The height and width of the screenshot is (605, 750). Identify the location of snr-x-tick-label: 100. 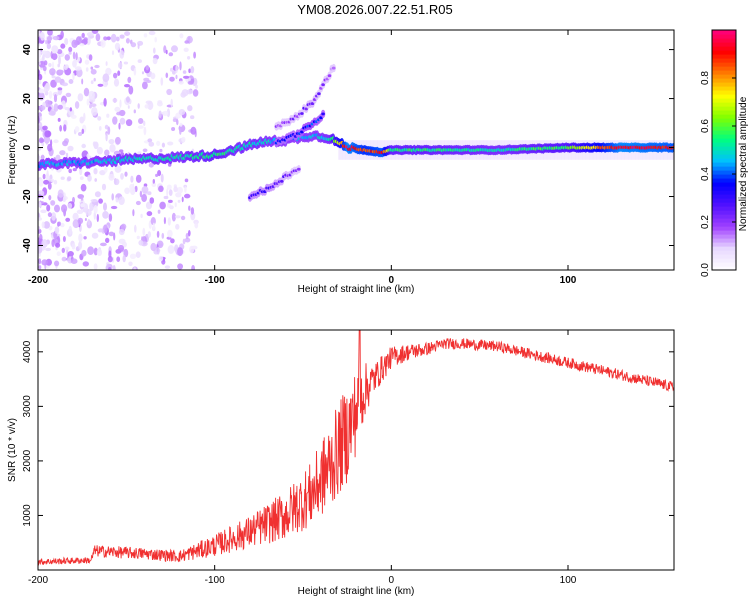
(568, 580).